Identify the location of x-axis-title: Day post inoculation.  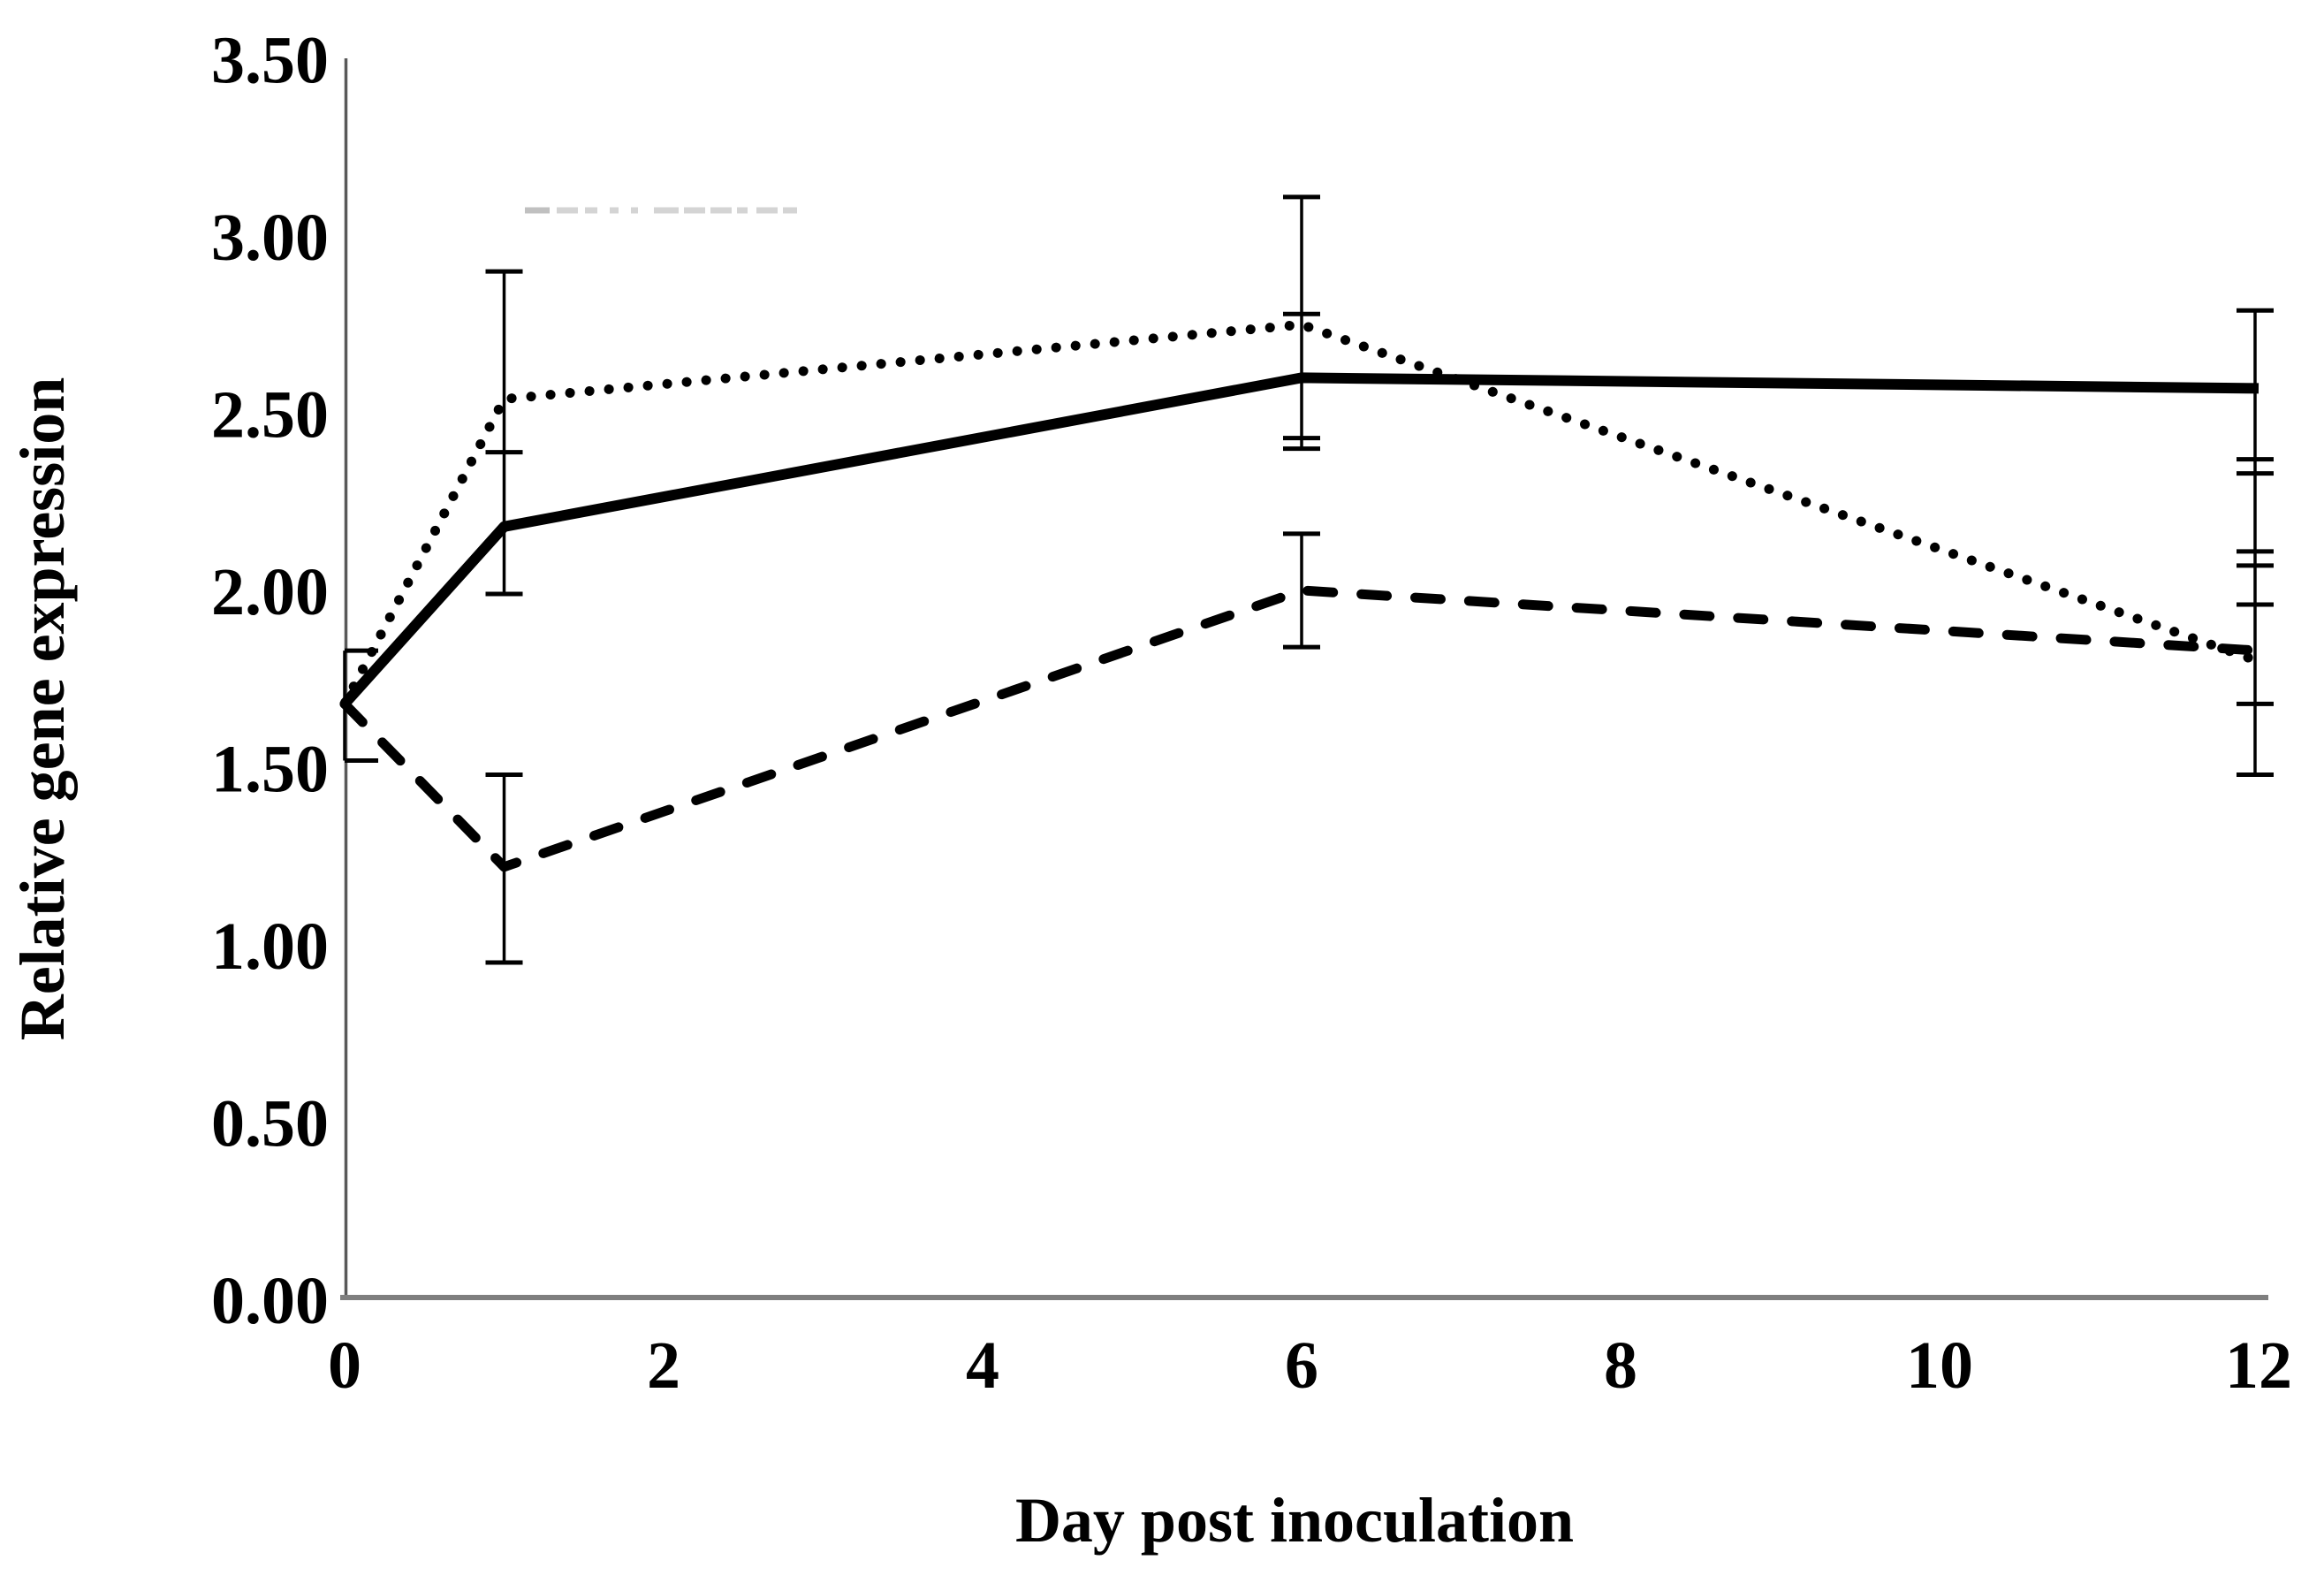
(1294, 1520).